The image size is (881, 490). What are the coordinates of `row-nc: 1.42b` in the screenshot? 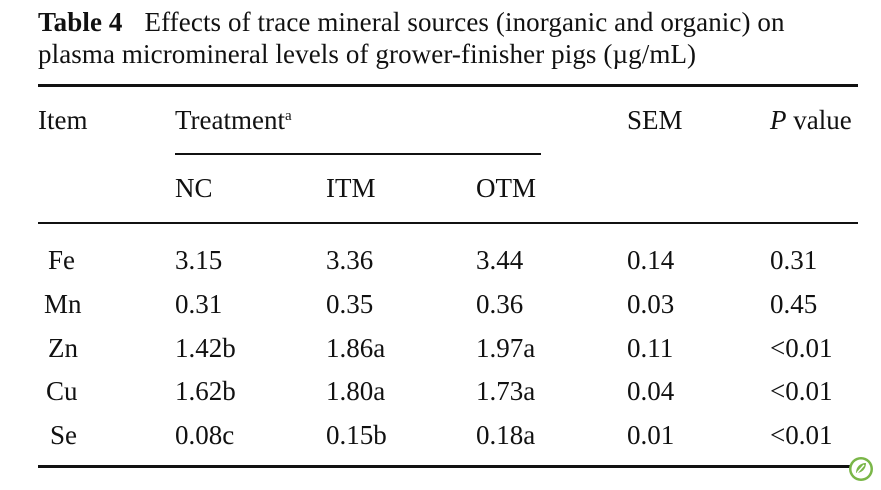 It's located at (205, 348).